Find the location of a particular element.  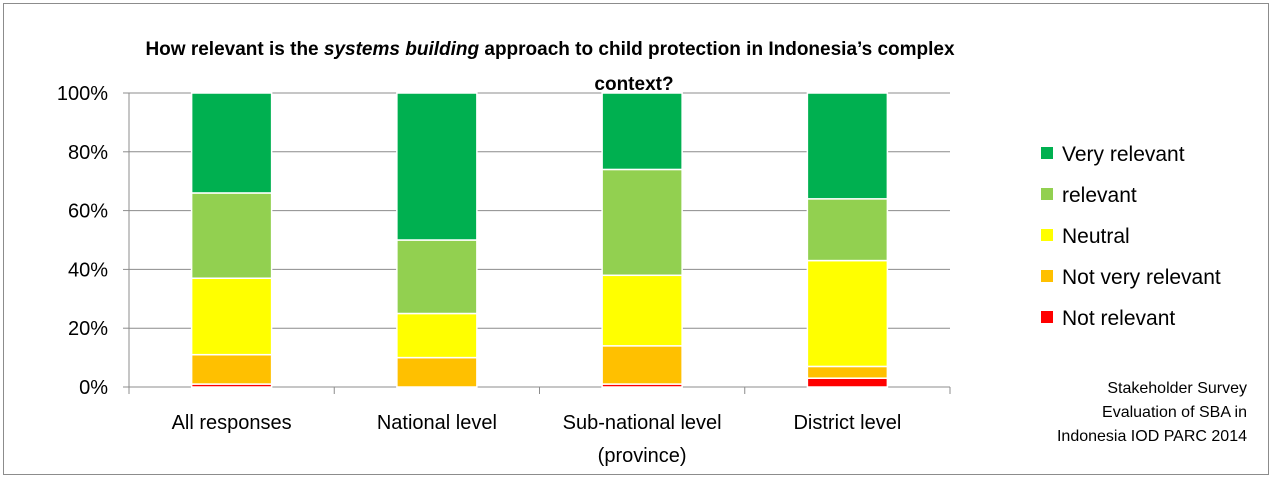

y-tick-label: 80% is located at coordinates (88, 153).